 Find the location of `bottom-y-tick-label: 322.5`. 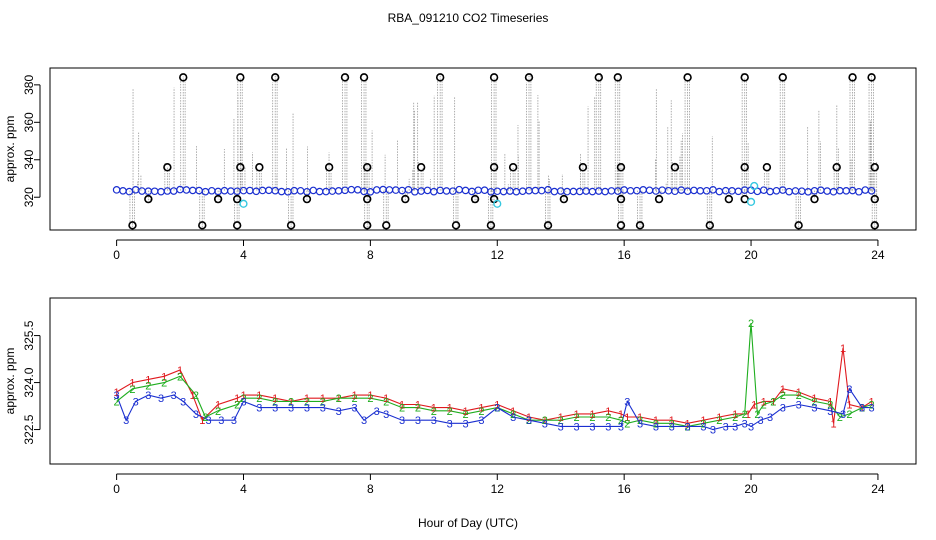

bottom-y-tick-label: 322.5 is located at coordinates (29, 429).